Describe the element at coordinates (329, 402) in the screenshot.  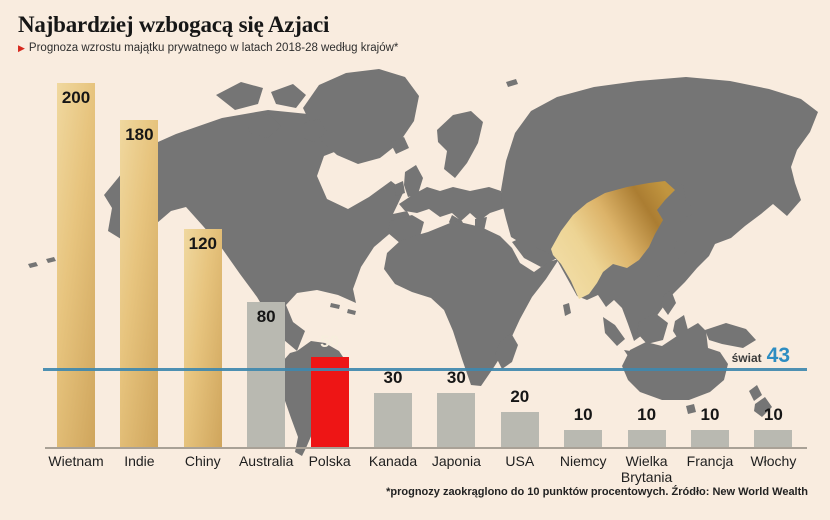
I see `bar-polska` at that location.